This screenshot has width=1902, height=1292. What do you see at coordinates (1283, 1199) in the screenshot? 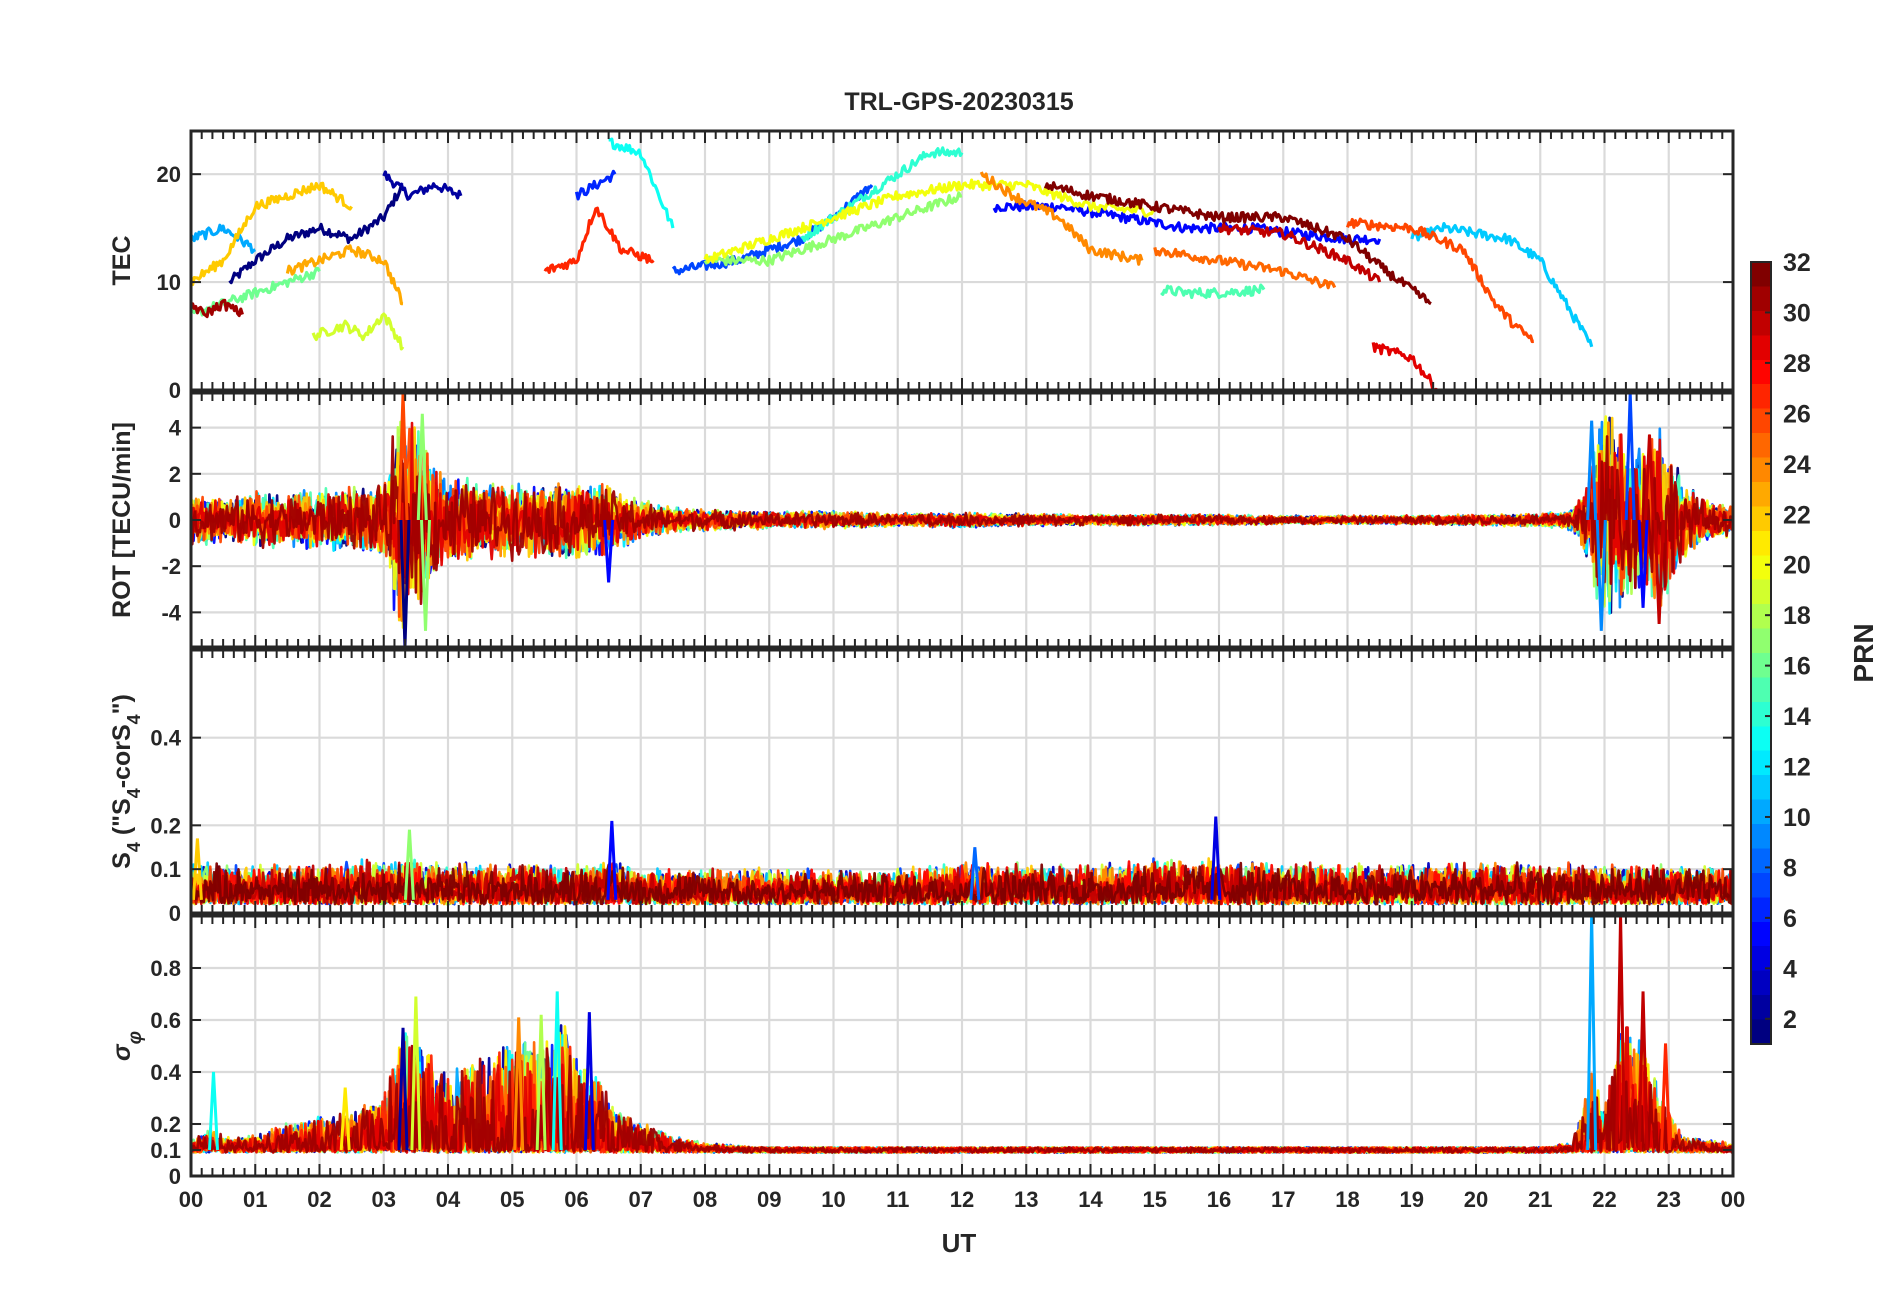
I see `x-tick-label: 17` at bounding box center [1283, 1199].